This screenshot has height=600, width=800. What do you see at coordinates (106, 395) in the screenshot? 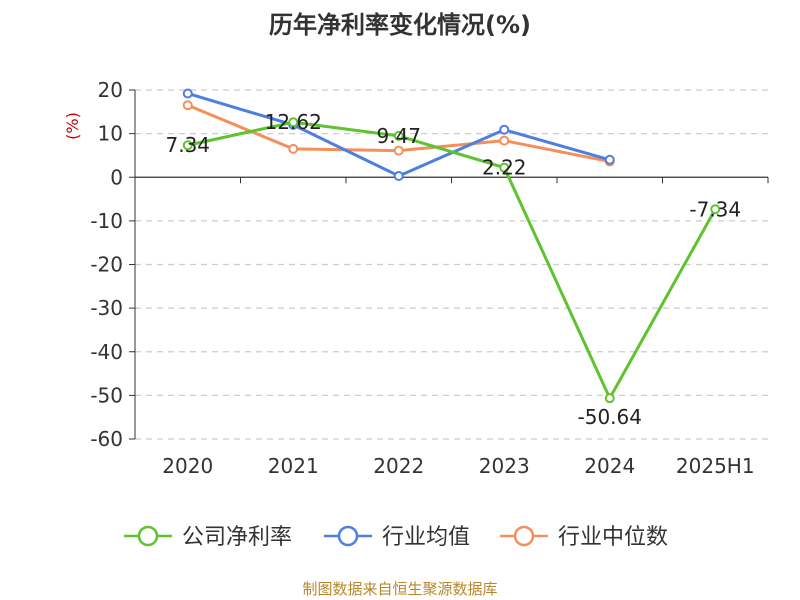
I see `y-tick-label: -50` at bounding box center [106, 395].